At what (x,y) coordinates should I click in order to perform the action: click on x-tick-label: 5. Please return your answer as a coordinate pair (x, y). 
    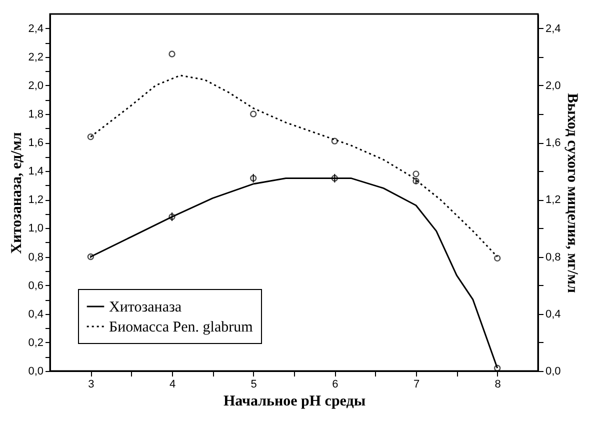
    Looking at the image, I should click on (253, 384).